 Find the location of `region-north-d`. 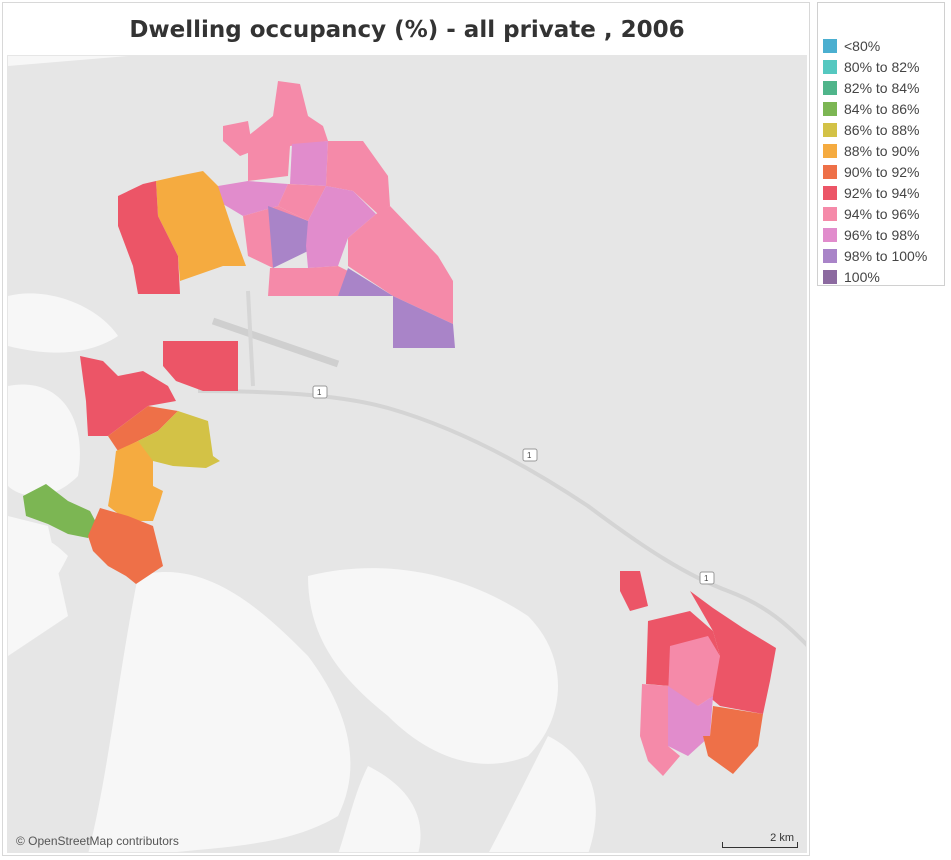

region-north-d is located at coordinates (358, 177).